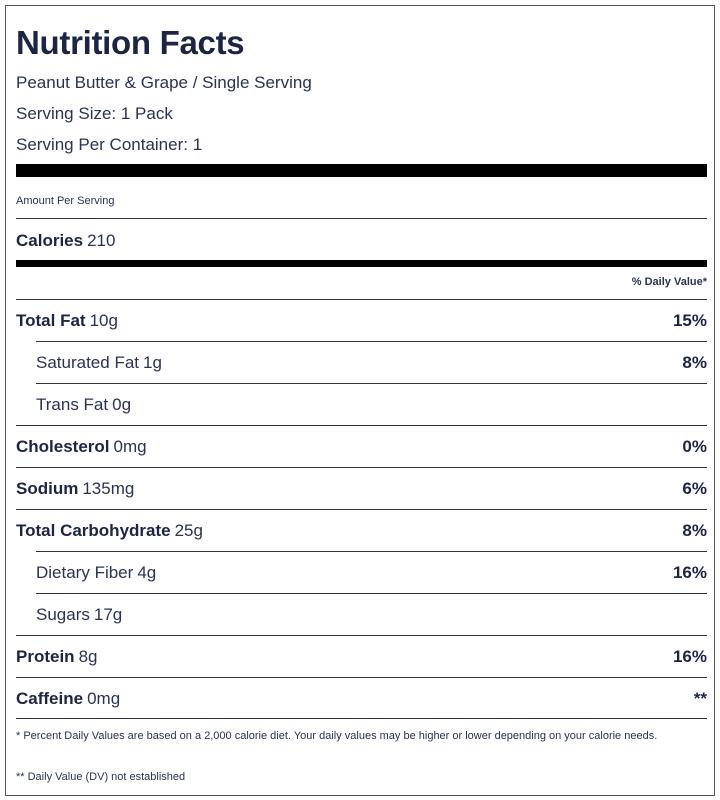 The width and height of the screenshot is (720, 800). What do you see at coordinates (63, 614) in the screenshot?
I see `nutrient-name: Sugars` at bounding box center [63, 614].